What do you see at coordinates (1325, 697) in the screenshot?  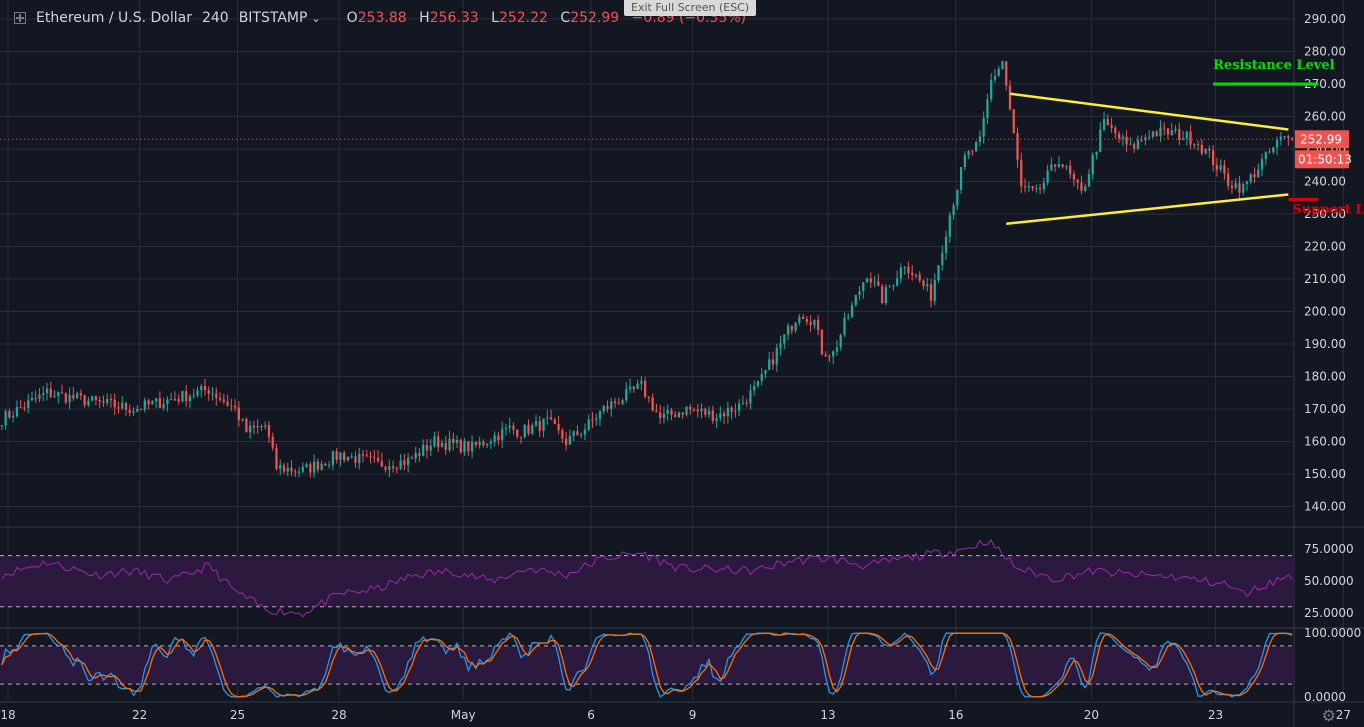 I see `stoch-tick-label: 0.0000` at bounding box center [1325, 697].